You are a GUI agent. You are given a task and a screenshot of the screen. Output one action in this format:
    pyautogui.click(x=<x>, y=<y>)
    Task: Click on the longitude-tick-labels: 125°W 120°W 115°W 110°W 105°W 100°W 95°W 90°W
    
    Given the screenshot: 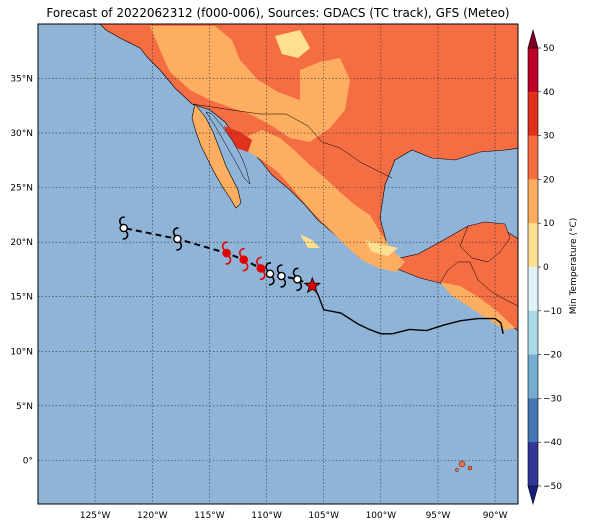 What is the action you would take?
    pyautogui.click(x=294, y=516)
    